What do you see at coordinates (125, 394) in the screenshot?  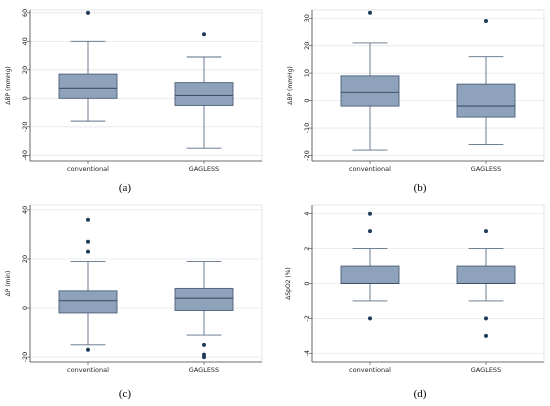 I see `panel-label: (c)` at bounding box center [125, 394].